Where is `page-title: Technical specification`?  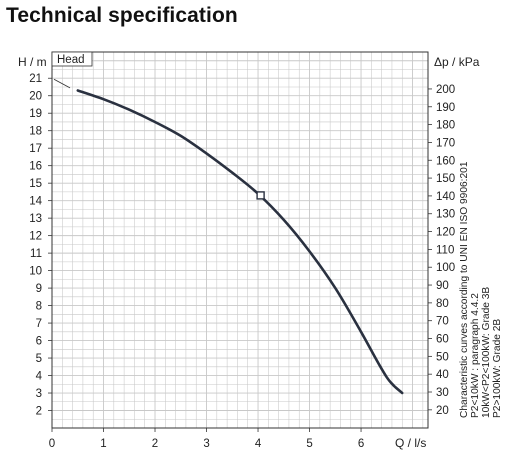 page-title: Technical specification is located at coordinates (122, 15).